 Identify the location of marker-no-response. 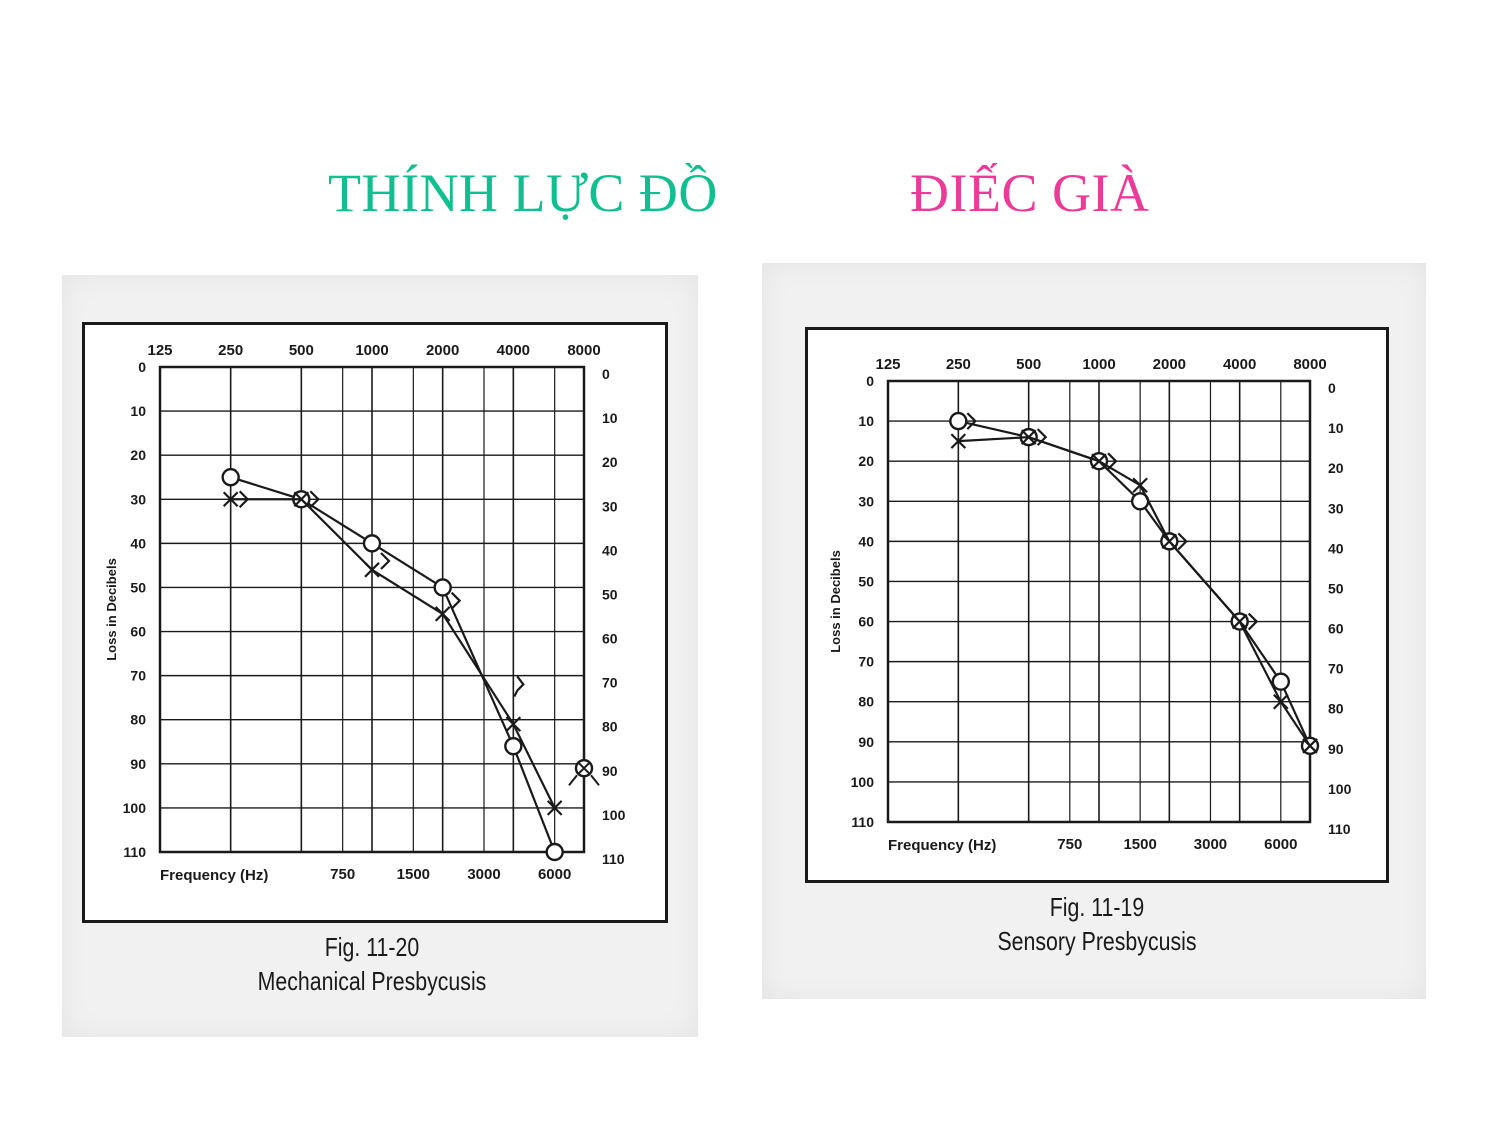
(519, 686).